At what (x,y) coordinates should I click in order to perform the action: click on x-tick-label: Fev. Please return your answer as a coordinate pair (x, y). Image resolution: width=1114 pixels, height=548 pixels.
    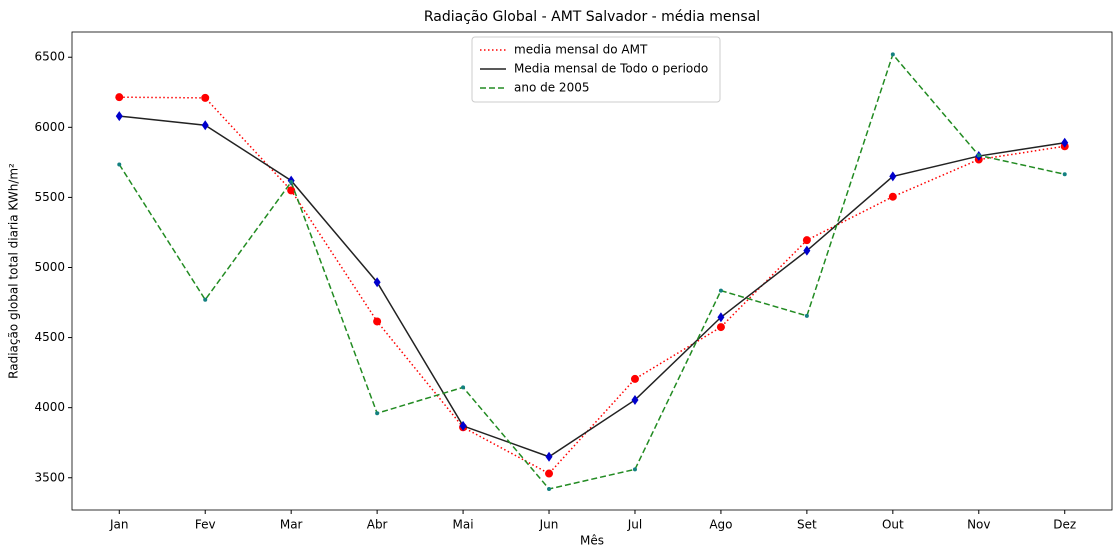
    Looking at the image, I should click on (205, 525).